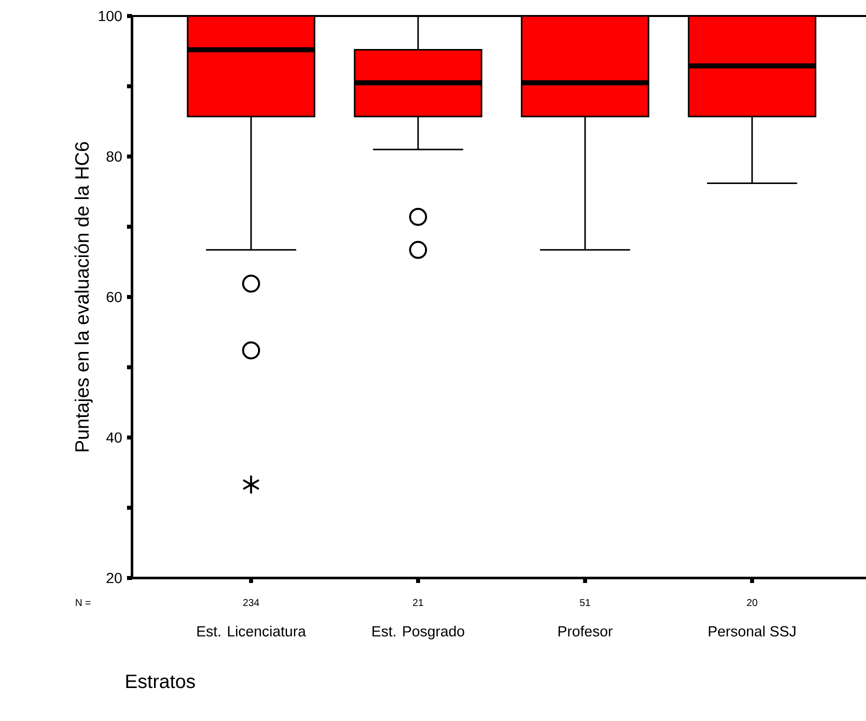 Image resolution: width=866 pixels, height=721 pixels. What do you see at coordinates (752, 602) in the screenshot?
I see `text: 20` at bounding box center [752, 602].